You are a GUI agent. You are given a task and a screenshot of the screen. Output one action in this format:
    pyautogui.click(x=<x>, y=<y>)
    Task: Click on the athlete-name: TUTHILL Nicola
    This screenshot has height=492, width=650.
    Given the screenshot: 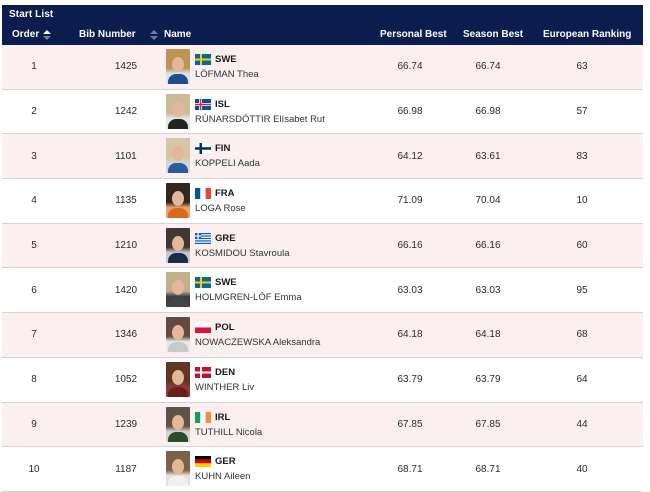 What is the action you would take?
    pyautogui.click(x=229, y=432)
    